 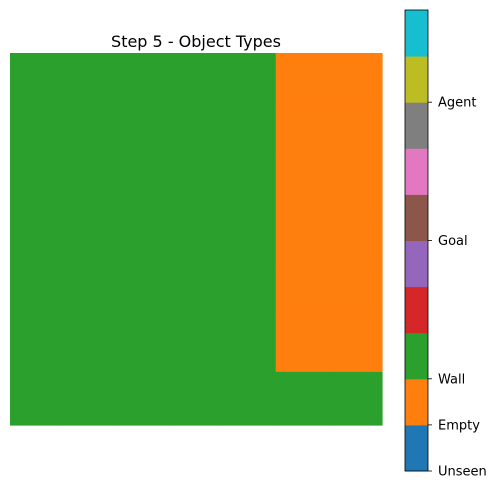 I want to click on colorbar-tick-label: Wall, so click(x=451, y=379).